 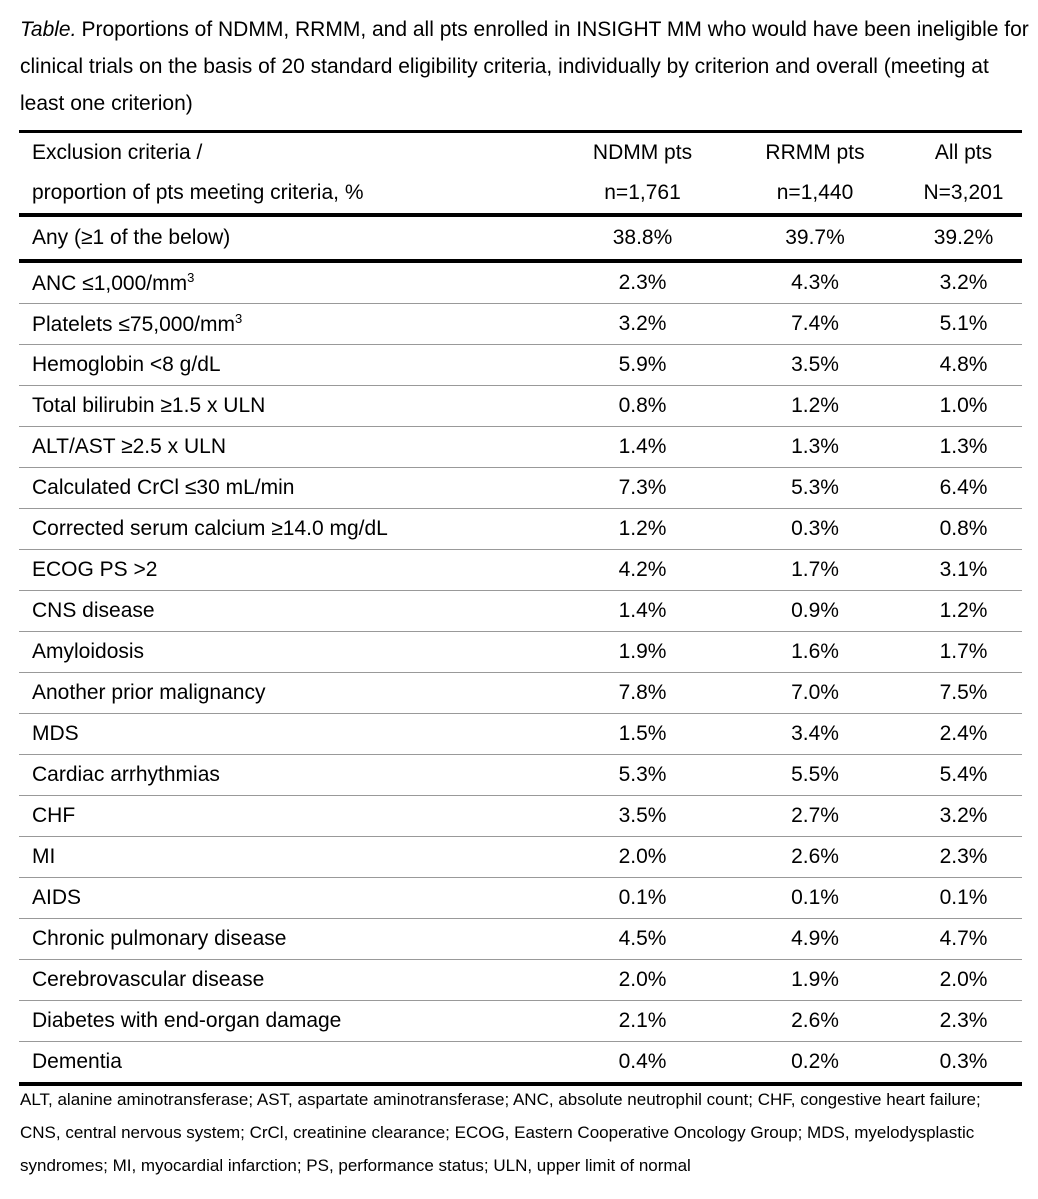 What do you see at coordinates (815, 488) in the screenshot?
I see `cell: 5.3%` at bounding box center [815, 488].